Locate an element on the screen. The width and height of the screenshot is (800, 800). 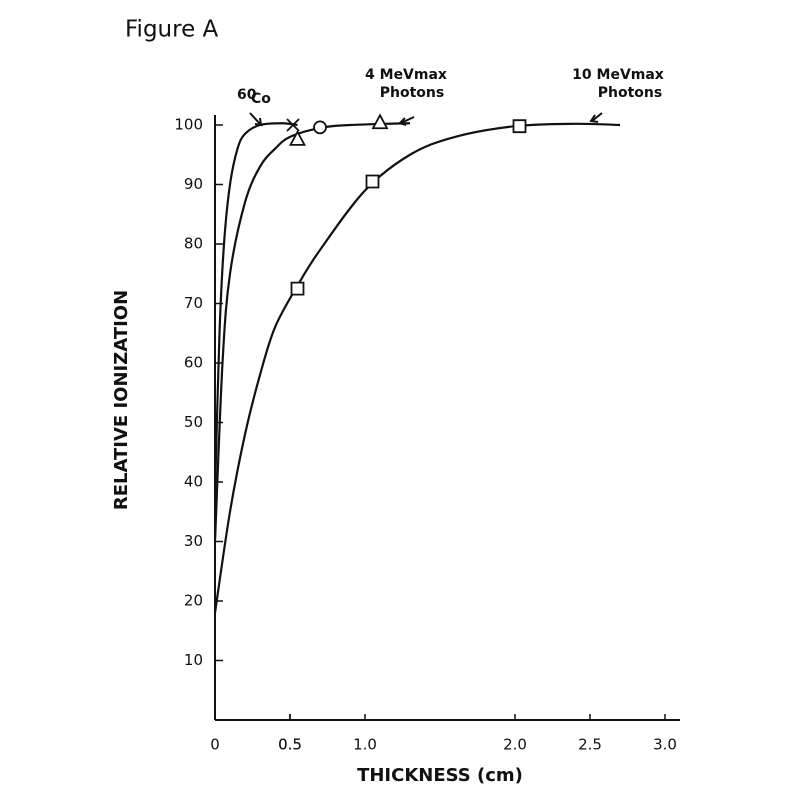
y-tick-label: 40 is located at coordinates (193, 482).